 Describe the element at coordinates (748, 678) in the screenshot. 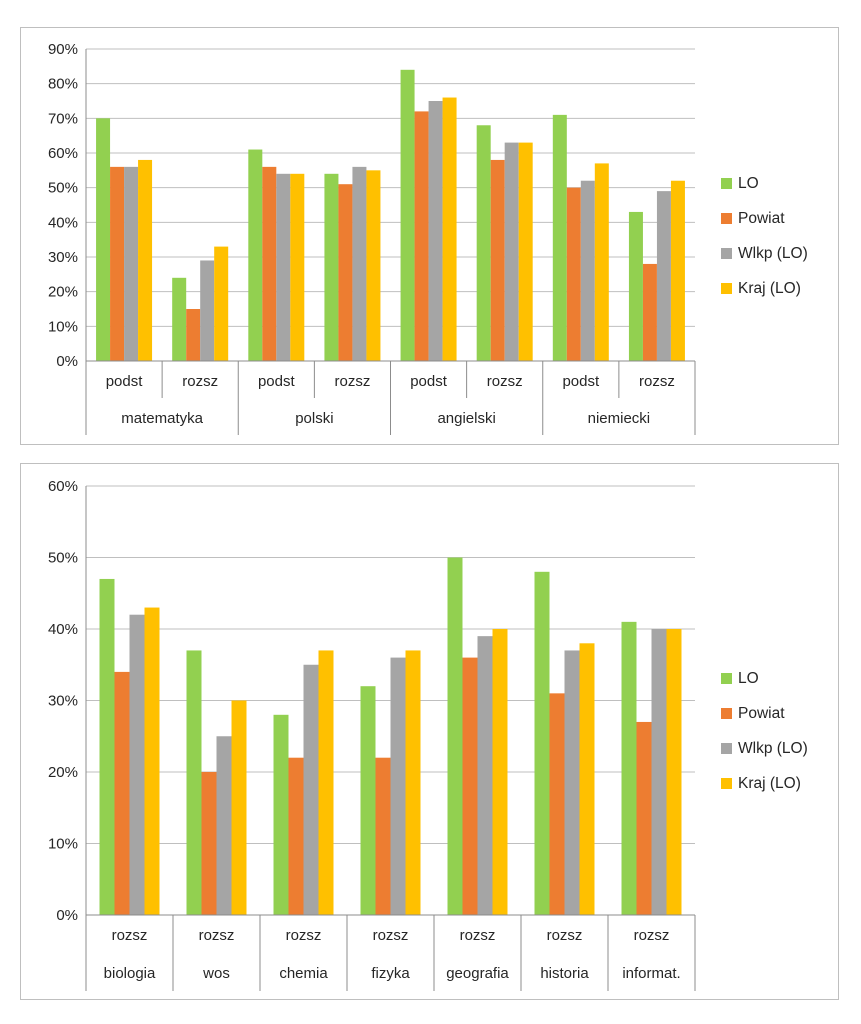

I see `legend-label: LO` at that location.